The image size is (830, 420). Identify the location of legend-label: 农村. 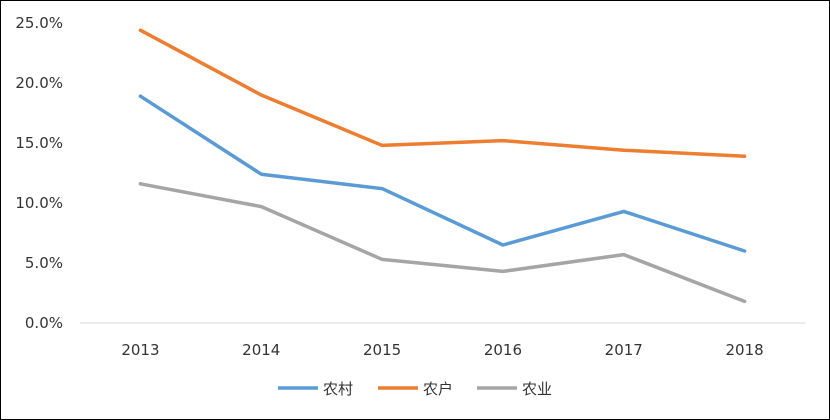
(338, 389).